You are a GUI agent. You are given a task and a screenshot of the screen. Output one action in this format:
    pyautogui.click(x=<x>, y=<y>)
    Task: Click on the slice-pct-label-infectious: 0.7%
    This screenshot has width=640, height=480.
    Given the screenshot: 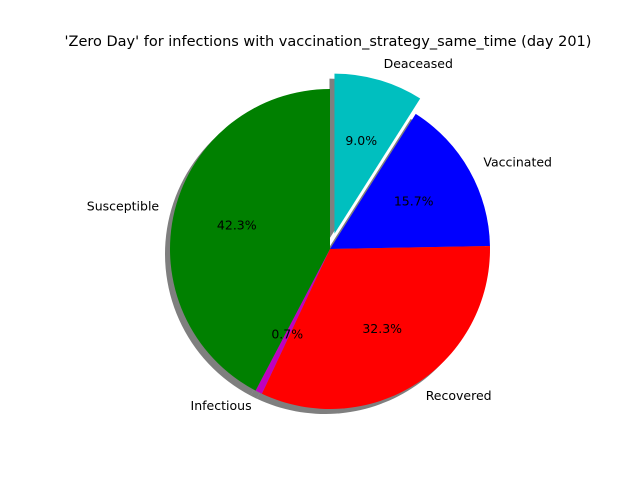 What is the action you would take?
    pyautogui.click(x=287, y=333)
    